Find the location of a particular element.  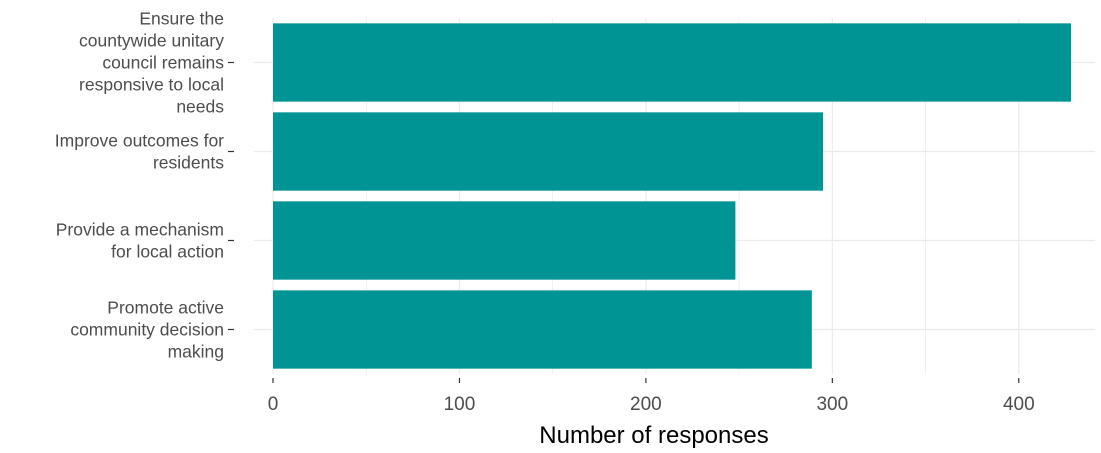

y-tick-label-line: residents is located at coordinates (188, 163).